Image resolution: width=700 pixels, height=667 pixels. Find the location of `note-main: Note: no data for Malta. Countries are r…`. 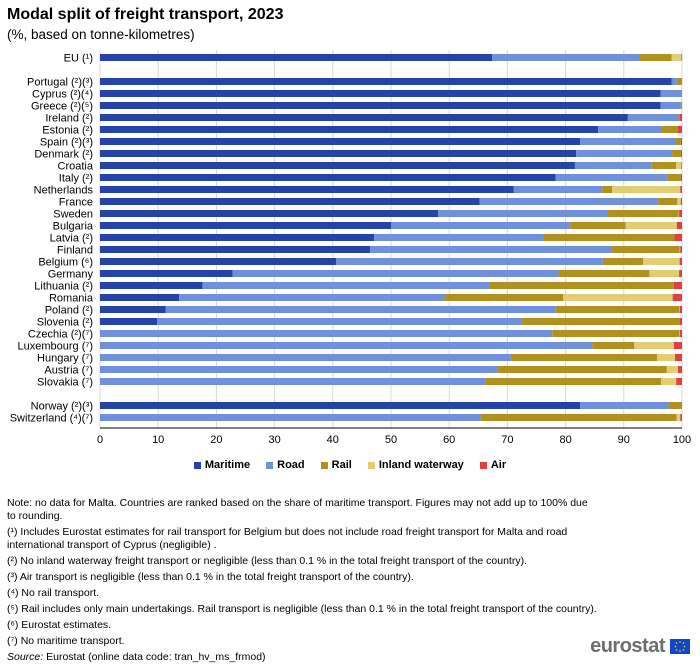

note-main: Note: no data for Malta. Countries are r… is located at coordinates (297, 509).